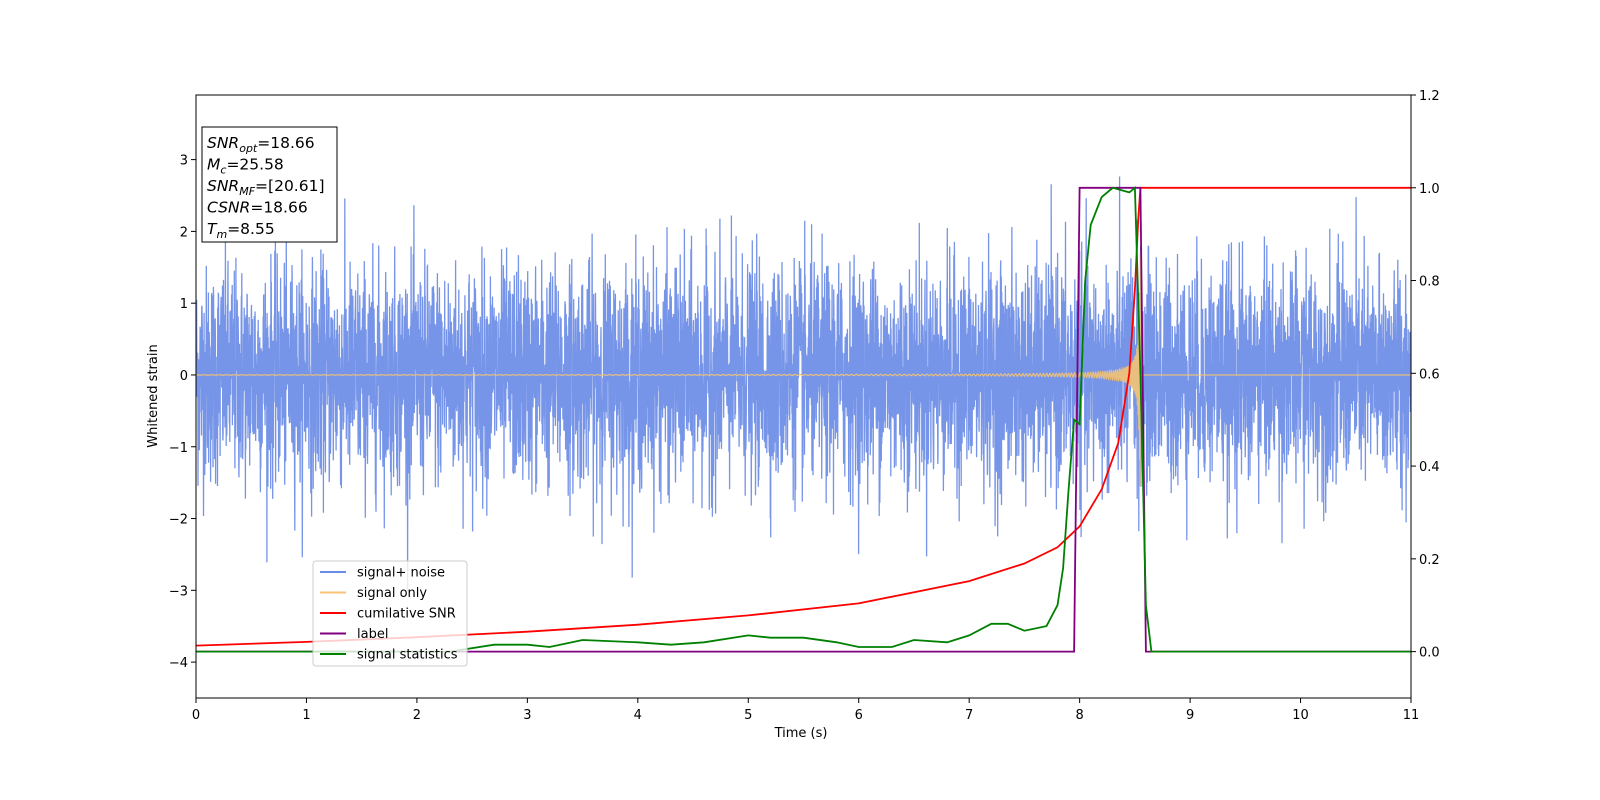 The width and height of the screenshot is (1600, 800). What do you see at coordinates (1429, 96) in the screenshot?
I see `y-right-tick-label: 1.2` at bounding box center [1429, 96].